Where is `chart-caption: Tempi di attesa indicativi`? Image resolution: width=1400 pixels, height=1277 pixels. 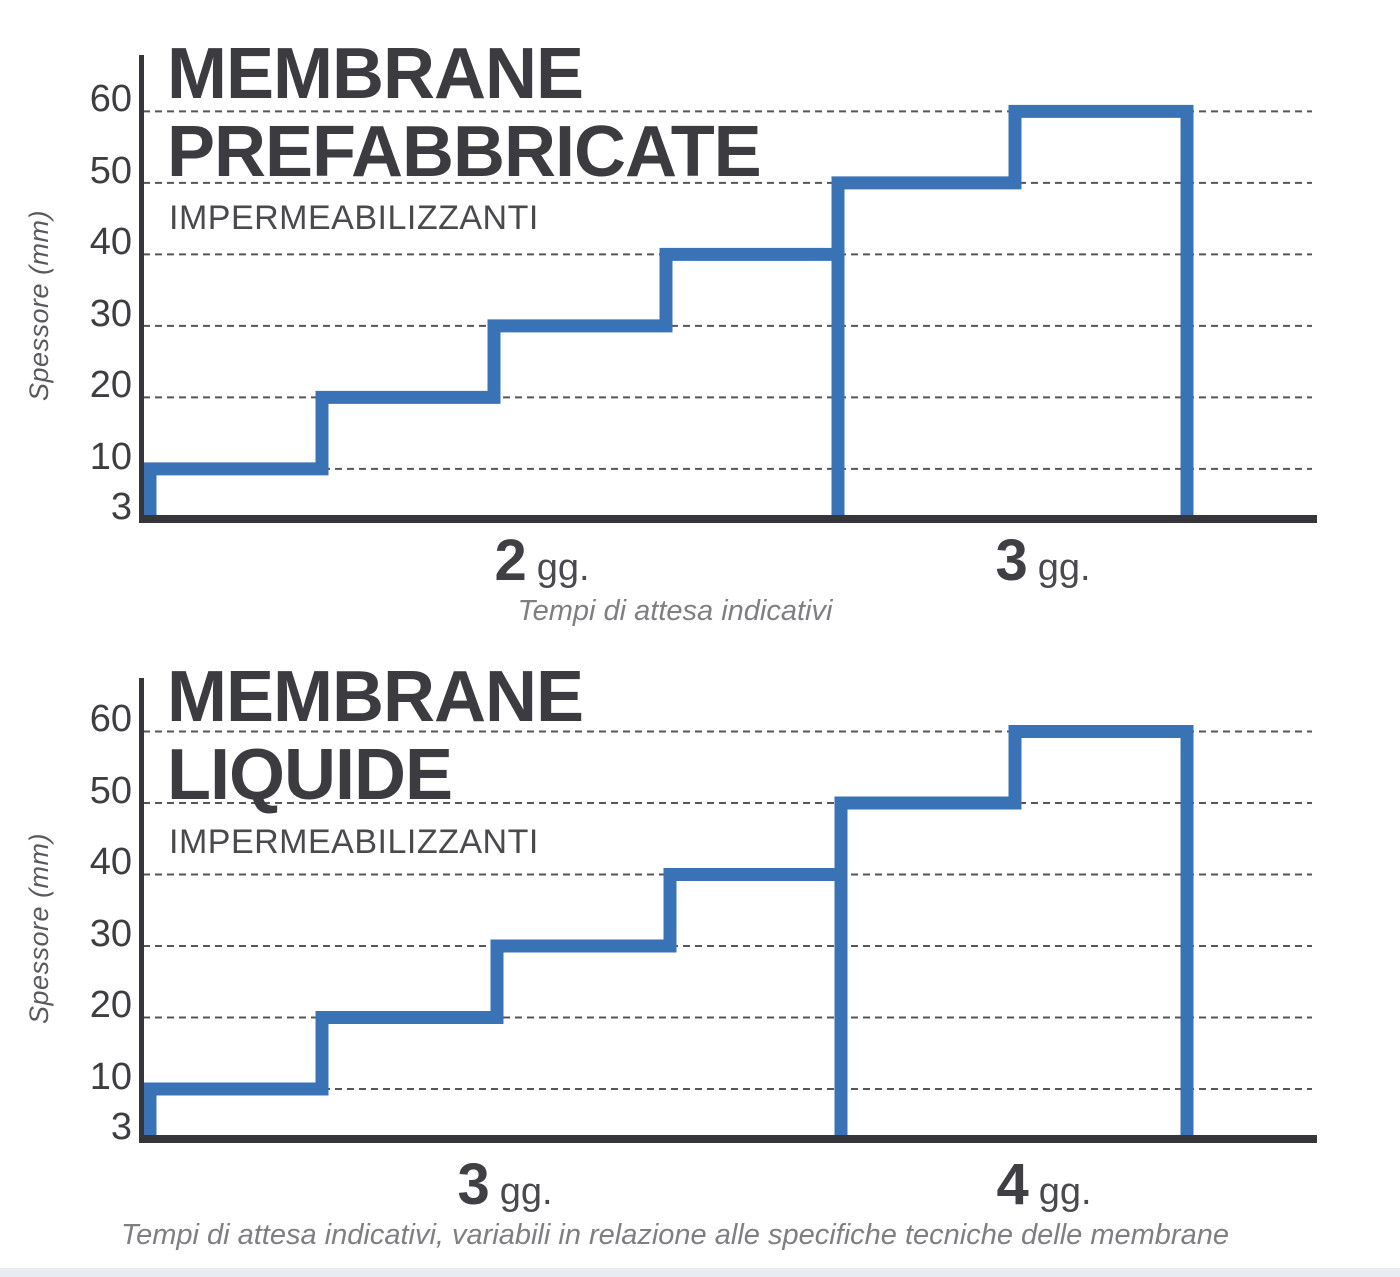 chart-caption: Tempi di attesa indicativi is located at coordinates (675, 611).